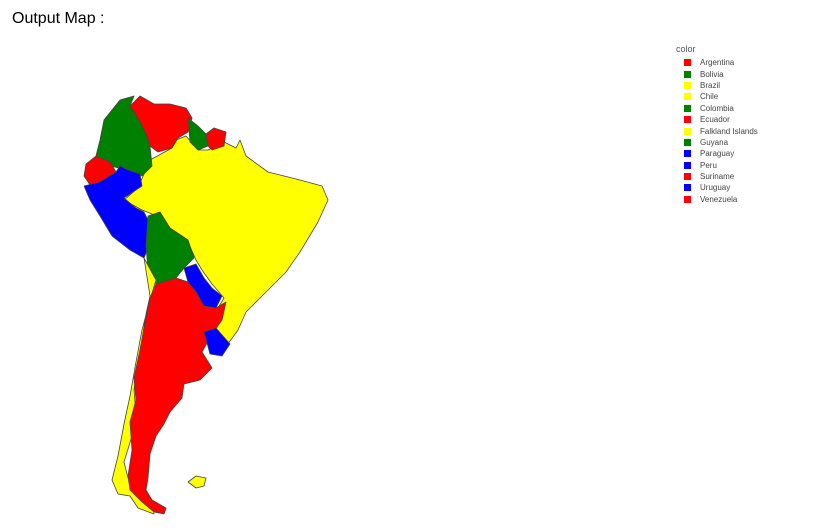 The width and height of the screenshot is (835, 531). Describe the element at coordinates (216, 139) in the screenshot. I see `country-suriname` at that location.